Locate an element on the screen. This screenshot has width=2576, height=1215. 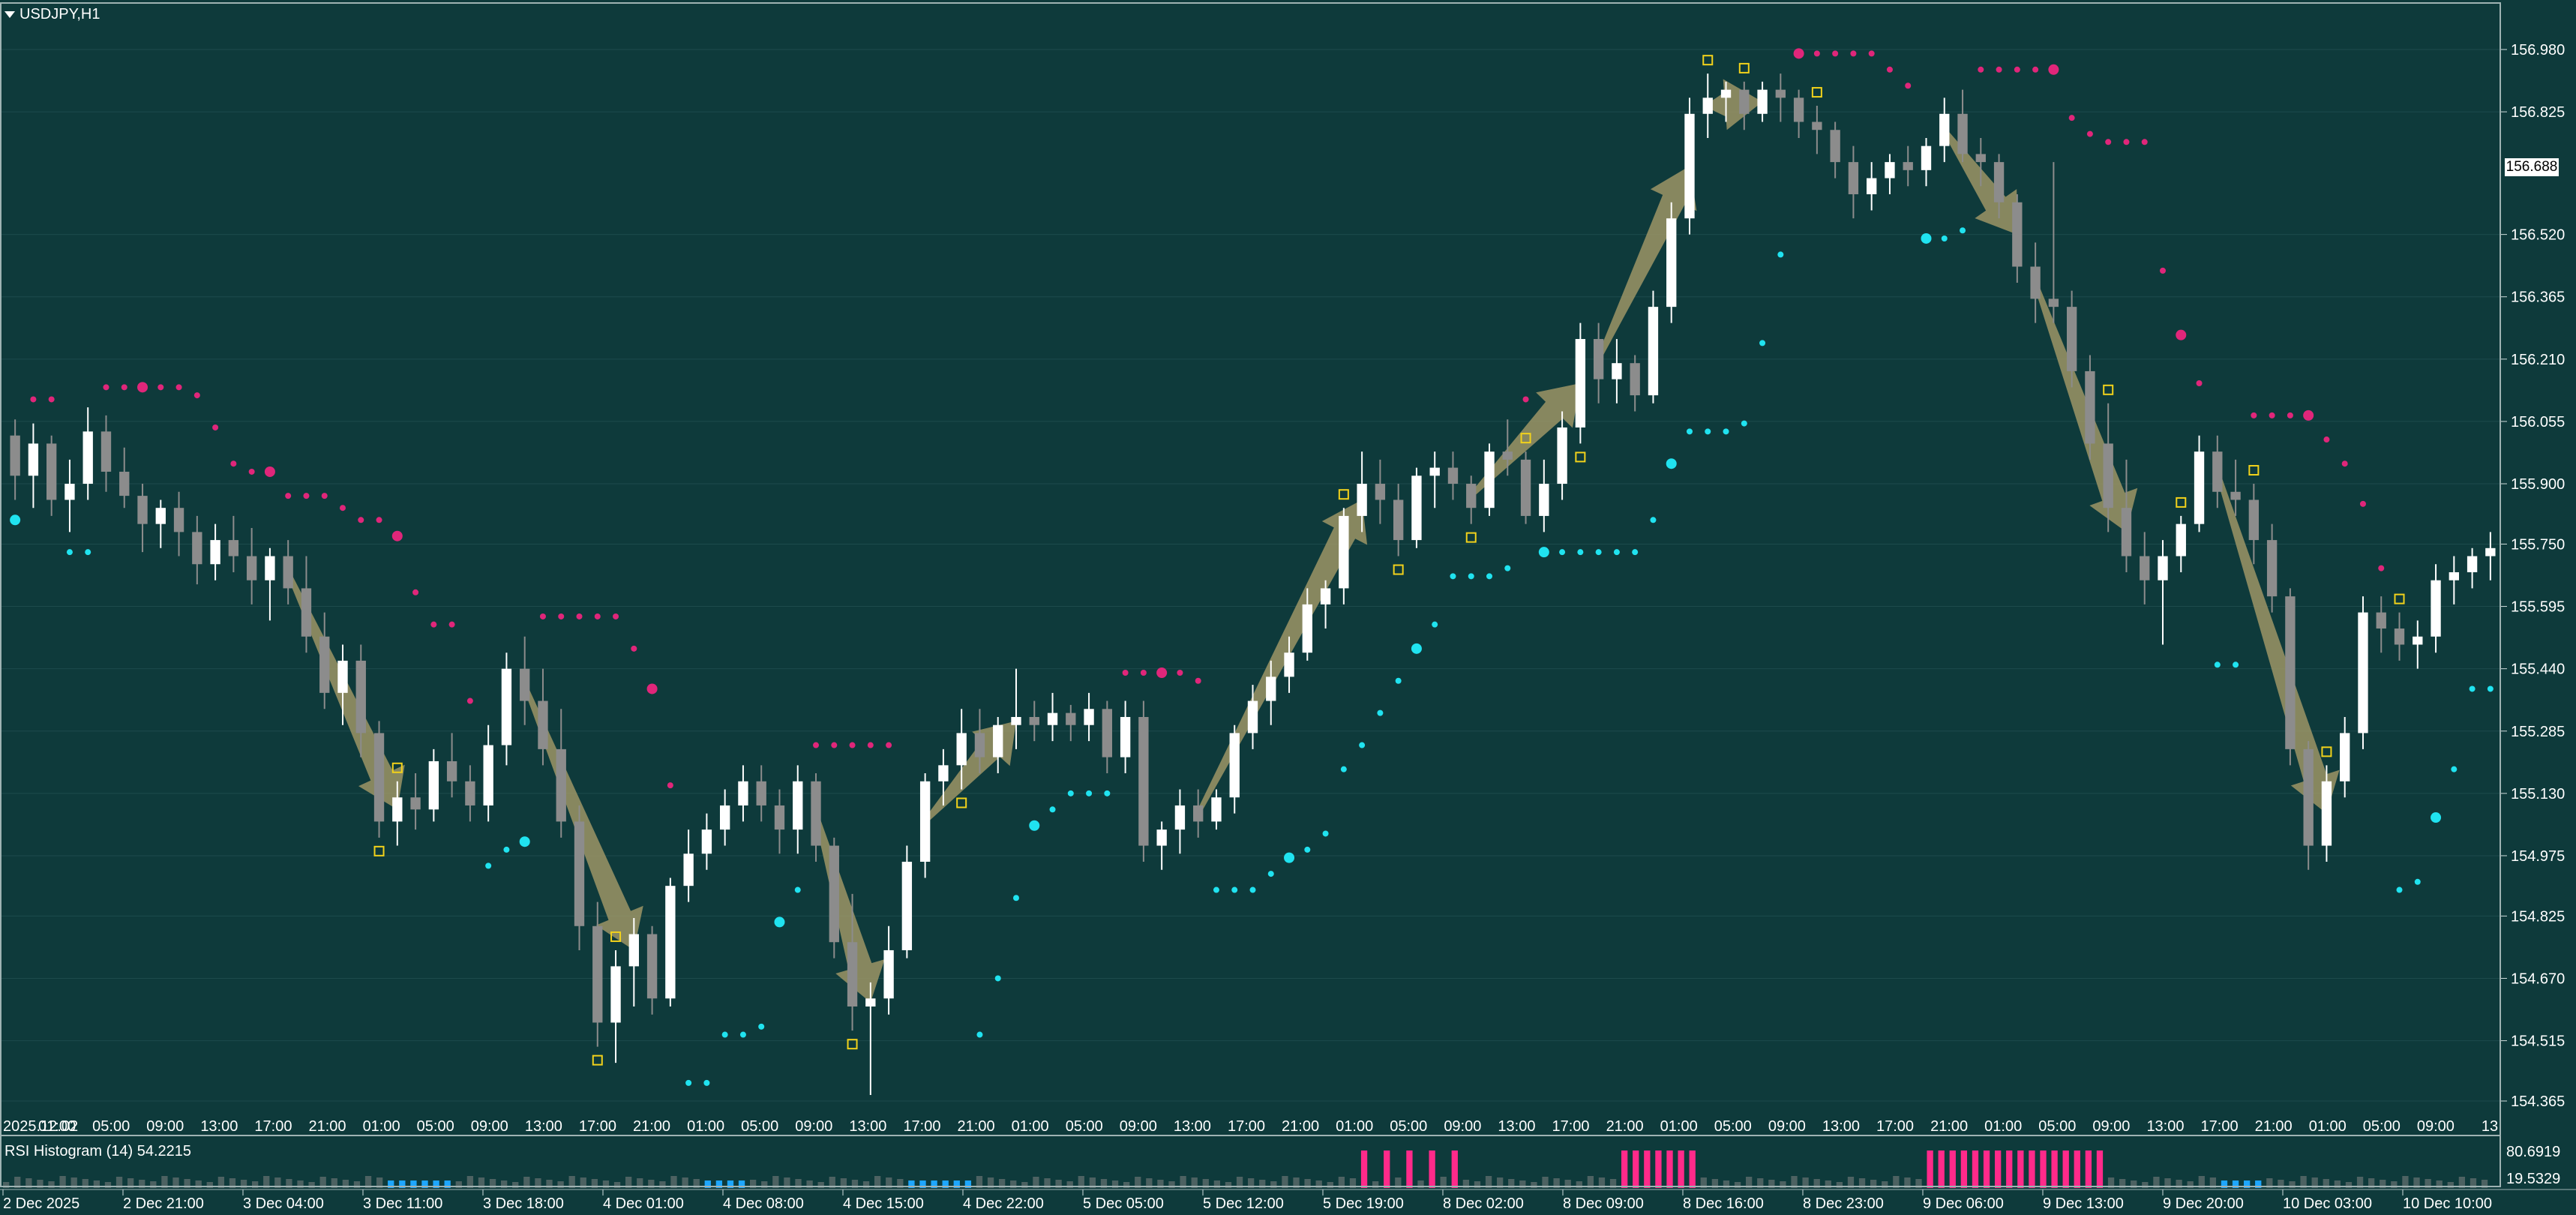
time-axis-label: 4 Dec 22:00 is located at coordinates (1004, 1204).